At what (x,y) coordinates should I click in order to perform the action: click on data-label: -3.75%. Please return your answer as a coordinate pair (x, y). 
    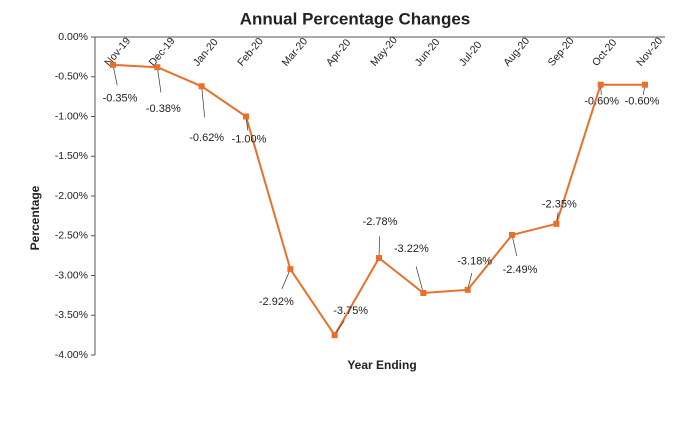
    Looking at the image, I should click on (350, 311).